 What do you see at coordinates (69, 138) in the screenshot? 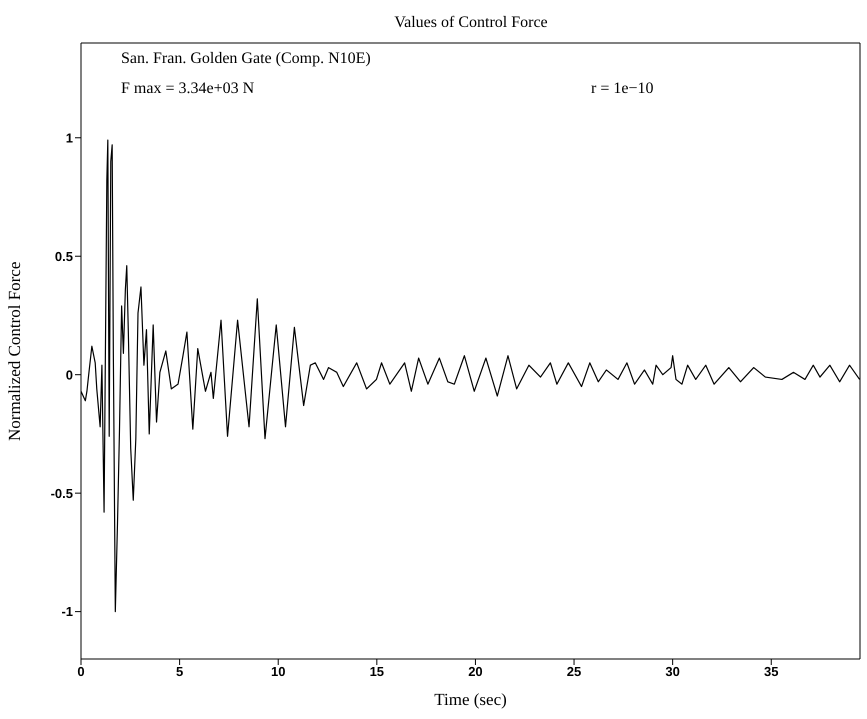
I see `y-tick-label: 1` at bounding box center [69, 138].